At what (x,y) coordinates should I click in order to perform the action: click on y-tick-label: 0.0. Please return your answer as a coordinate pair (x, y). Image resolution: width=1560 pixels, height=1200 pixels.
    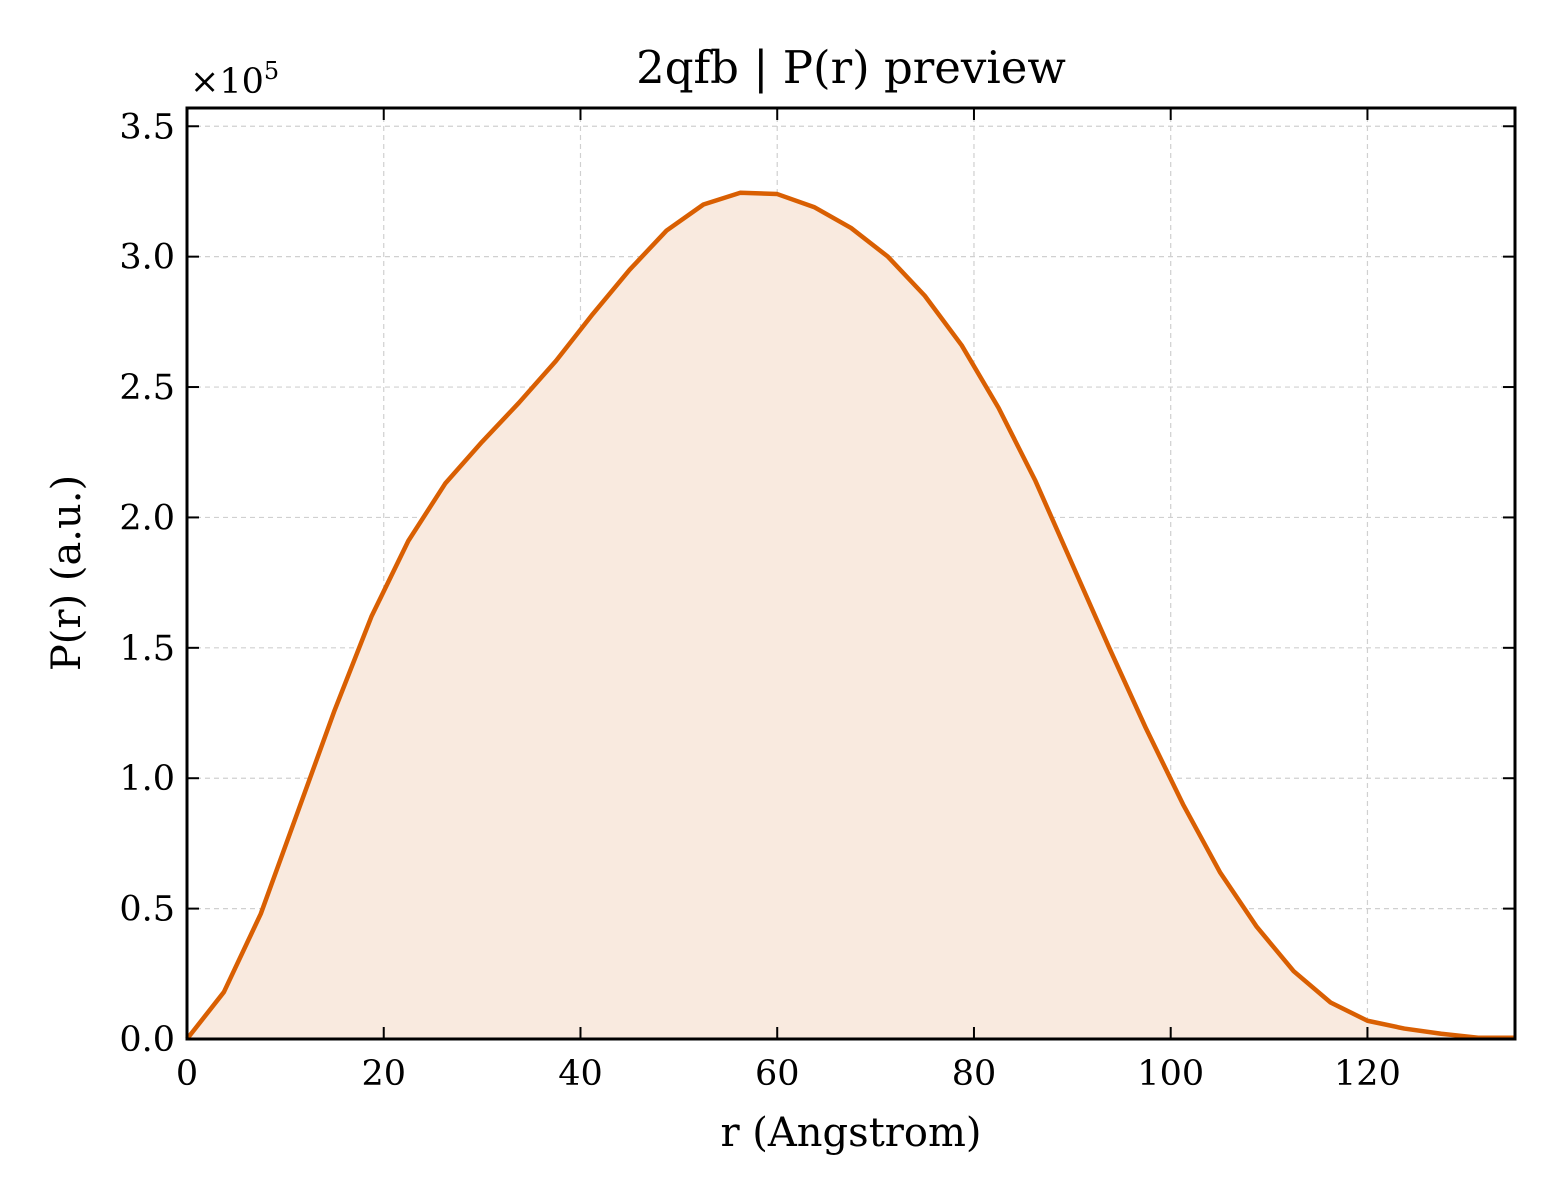
    Looking at the image, I should click on (147, 1040).